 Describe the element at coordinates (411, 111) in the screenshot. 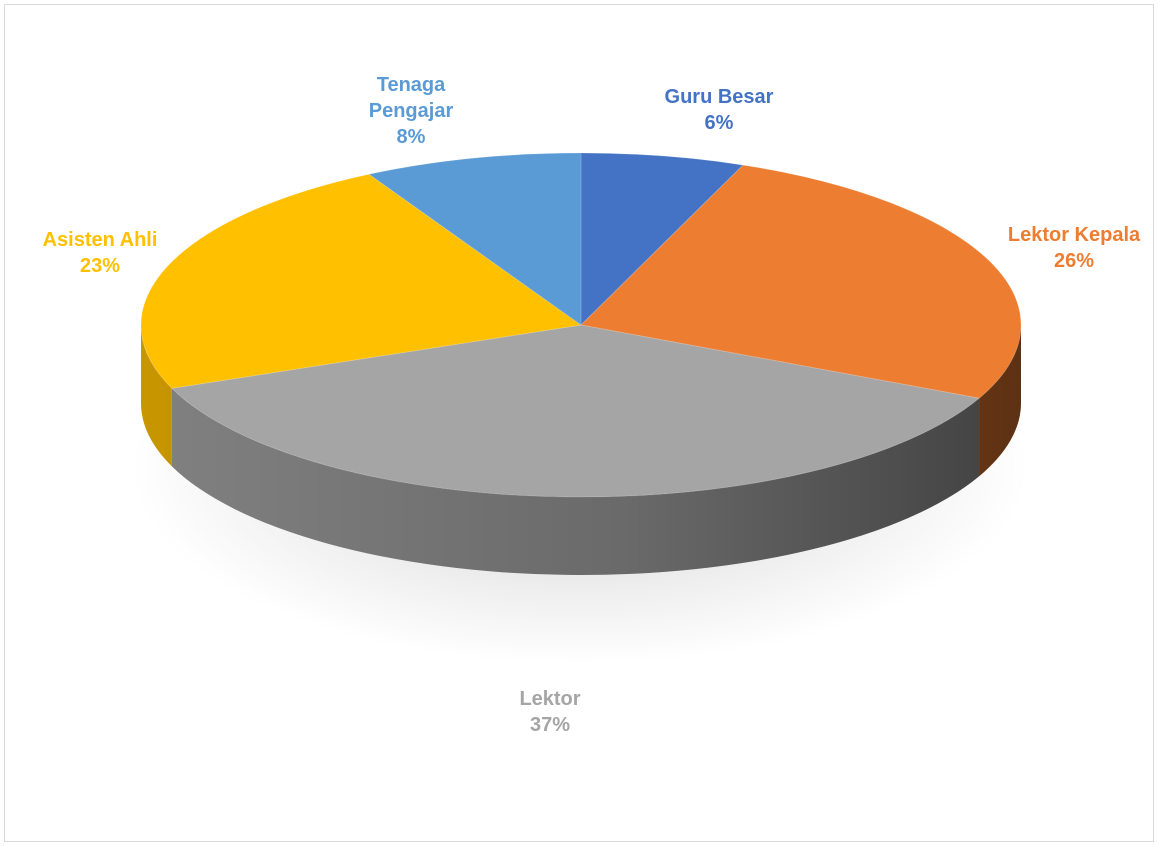

I see `data-label-tenaga-pengajar: Tenaga Pengajar 8%` at that location.